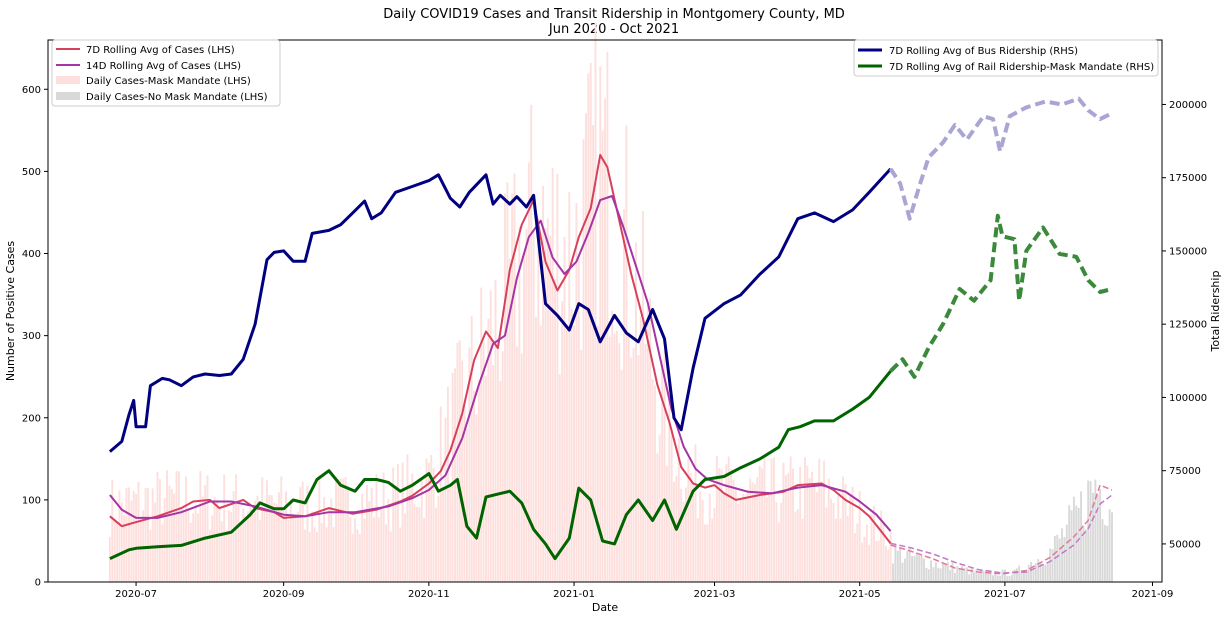 The image size is (1229, 620). Describe the element at coordinates (1185, 544) in the screenshot. I see `y-right-tick-label: 50000` at that location.